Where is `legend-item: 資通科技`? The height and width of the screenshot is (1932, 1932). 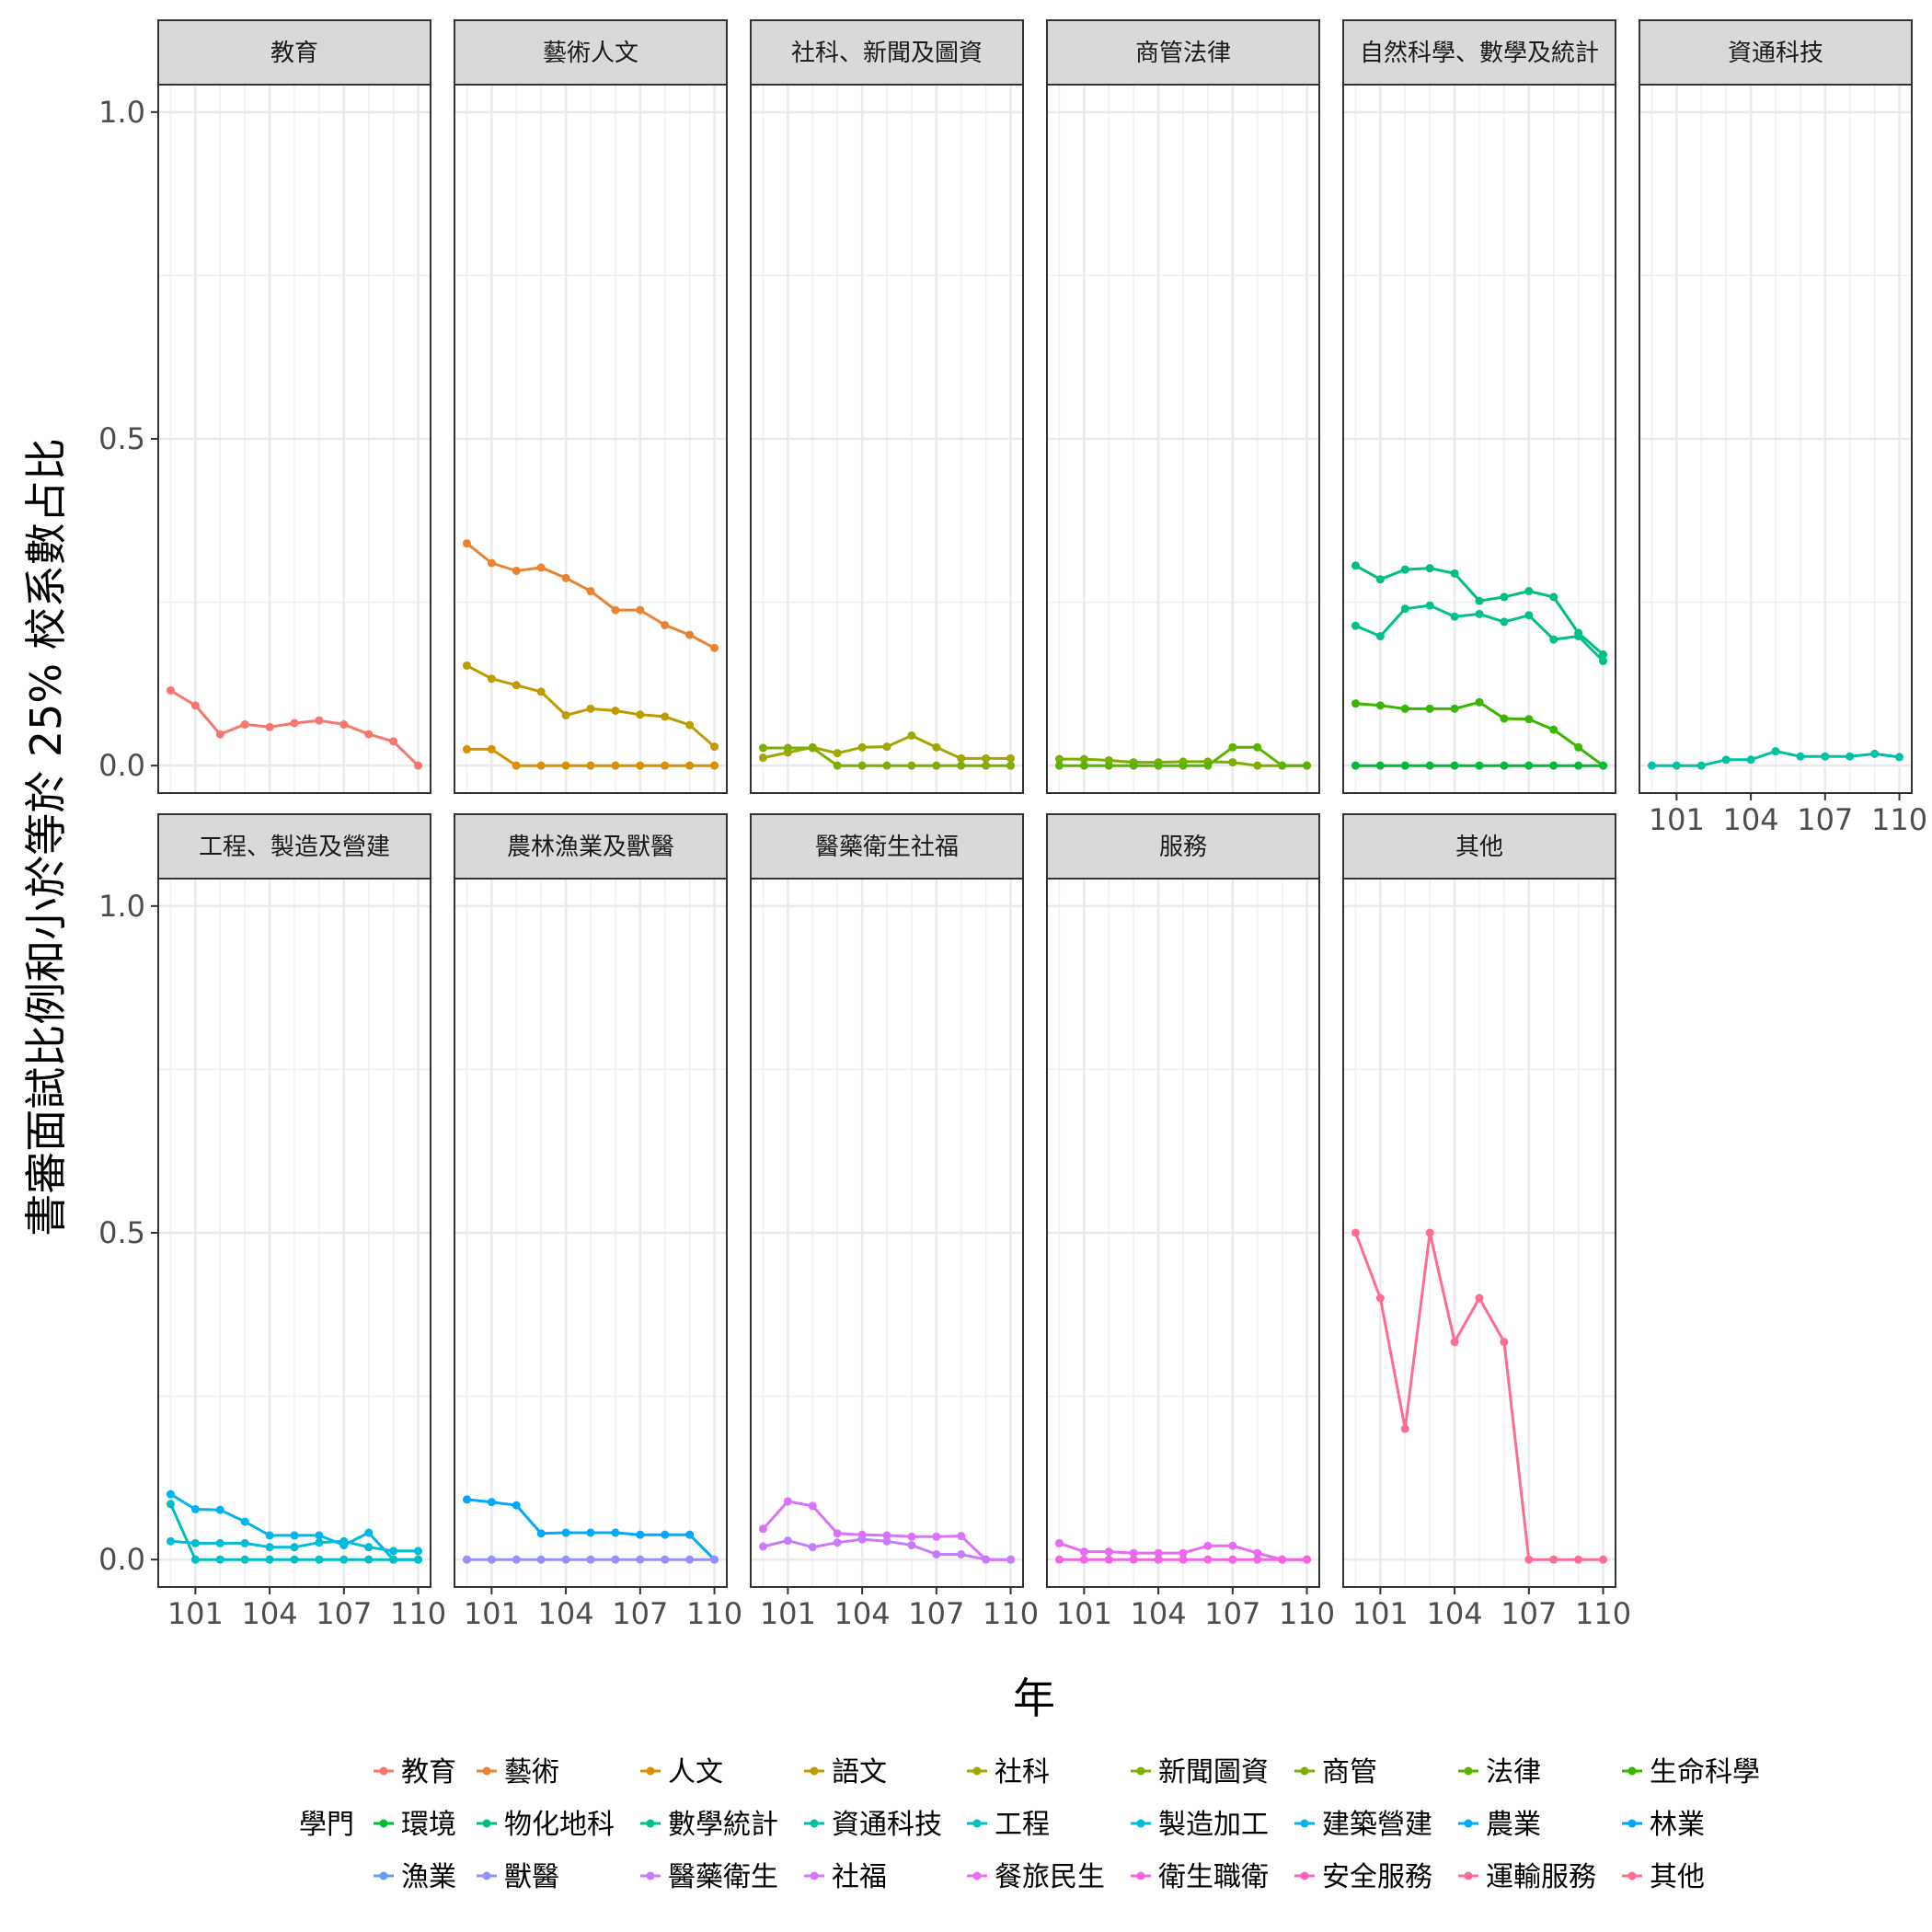 legend-item: 資通科技 is located at coordinates (873, 1825).